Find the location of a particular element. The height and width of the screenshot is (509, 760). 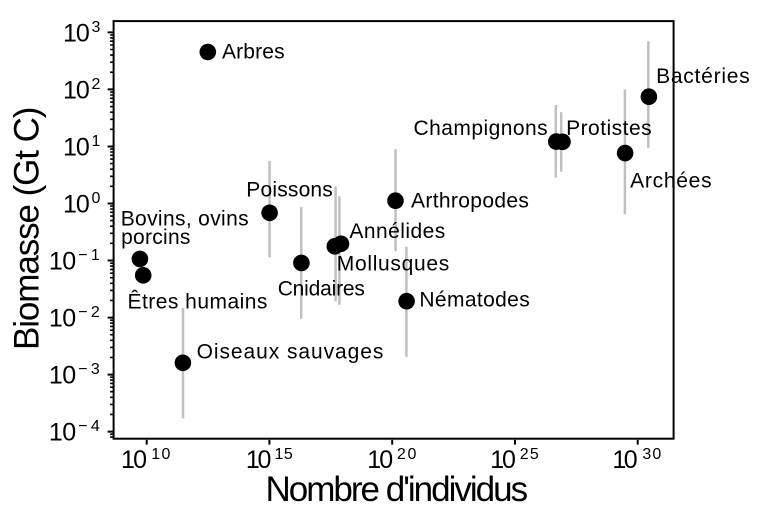

svg-text: porcins is located at coordinates (155, 237).